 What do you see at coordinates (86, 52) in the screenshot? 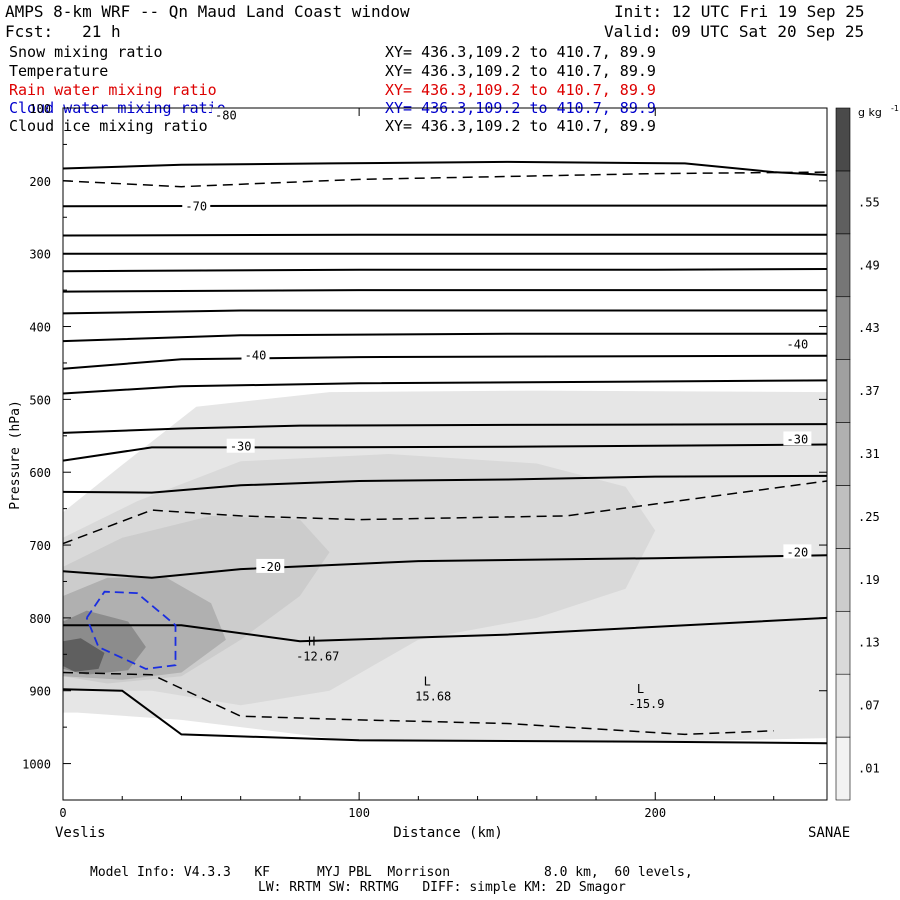
I see `field-name: Snow mixing ratio` at bounding box center [86, 52].